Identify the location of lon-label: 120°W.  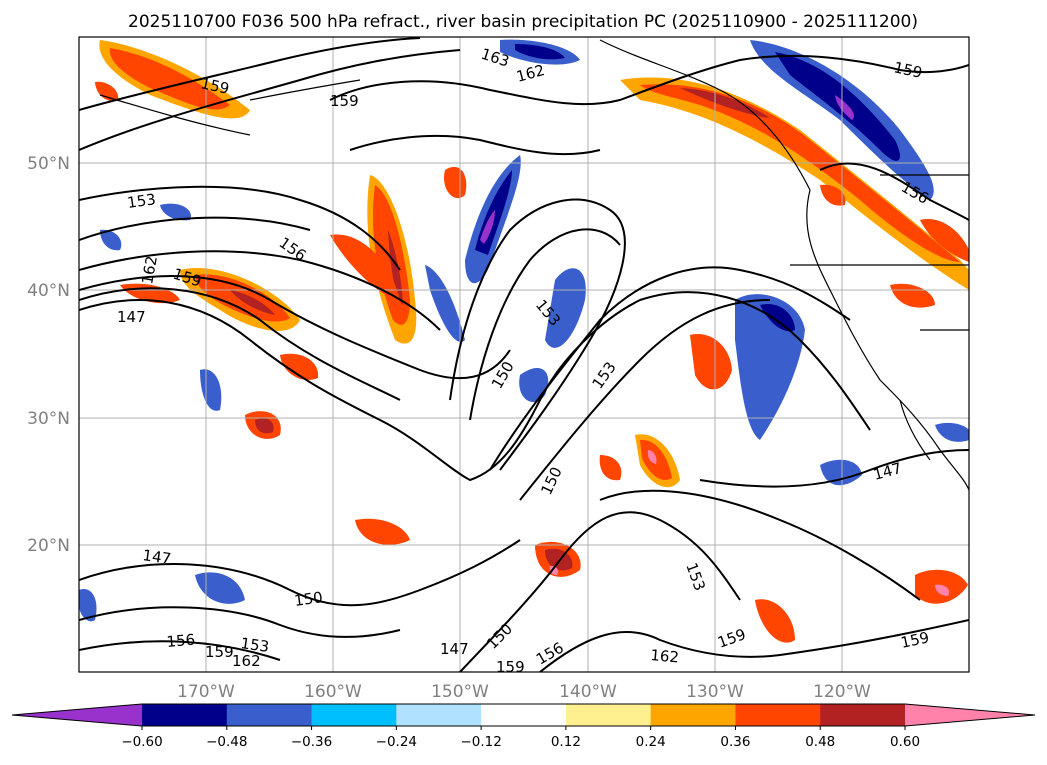
(842, 692).